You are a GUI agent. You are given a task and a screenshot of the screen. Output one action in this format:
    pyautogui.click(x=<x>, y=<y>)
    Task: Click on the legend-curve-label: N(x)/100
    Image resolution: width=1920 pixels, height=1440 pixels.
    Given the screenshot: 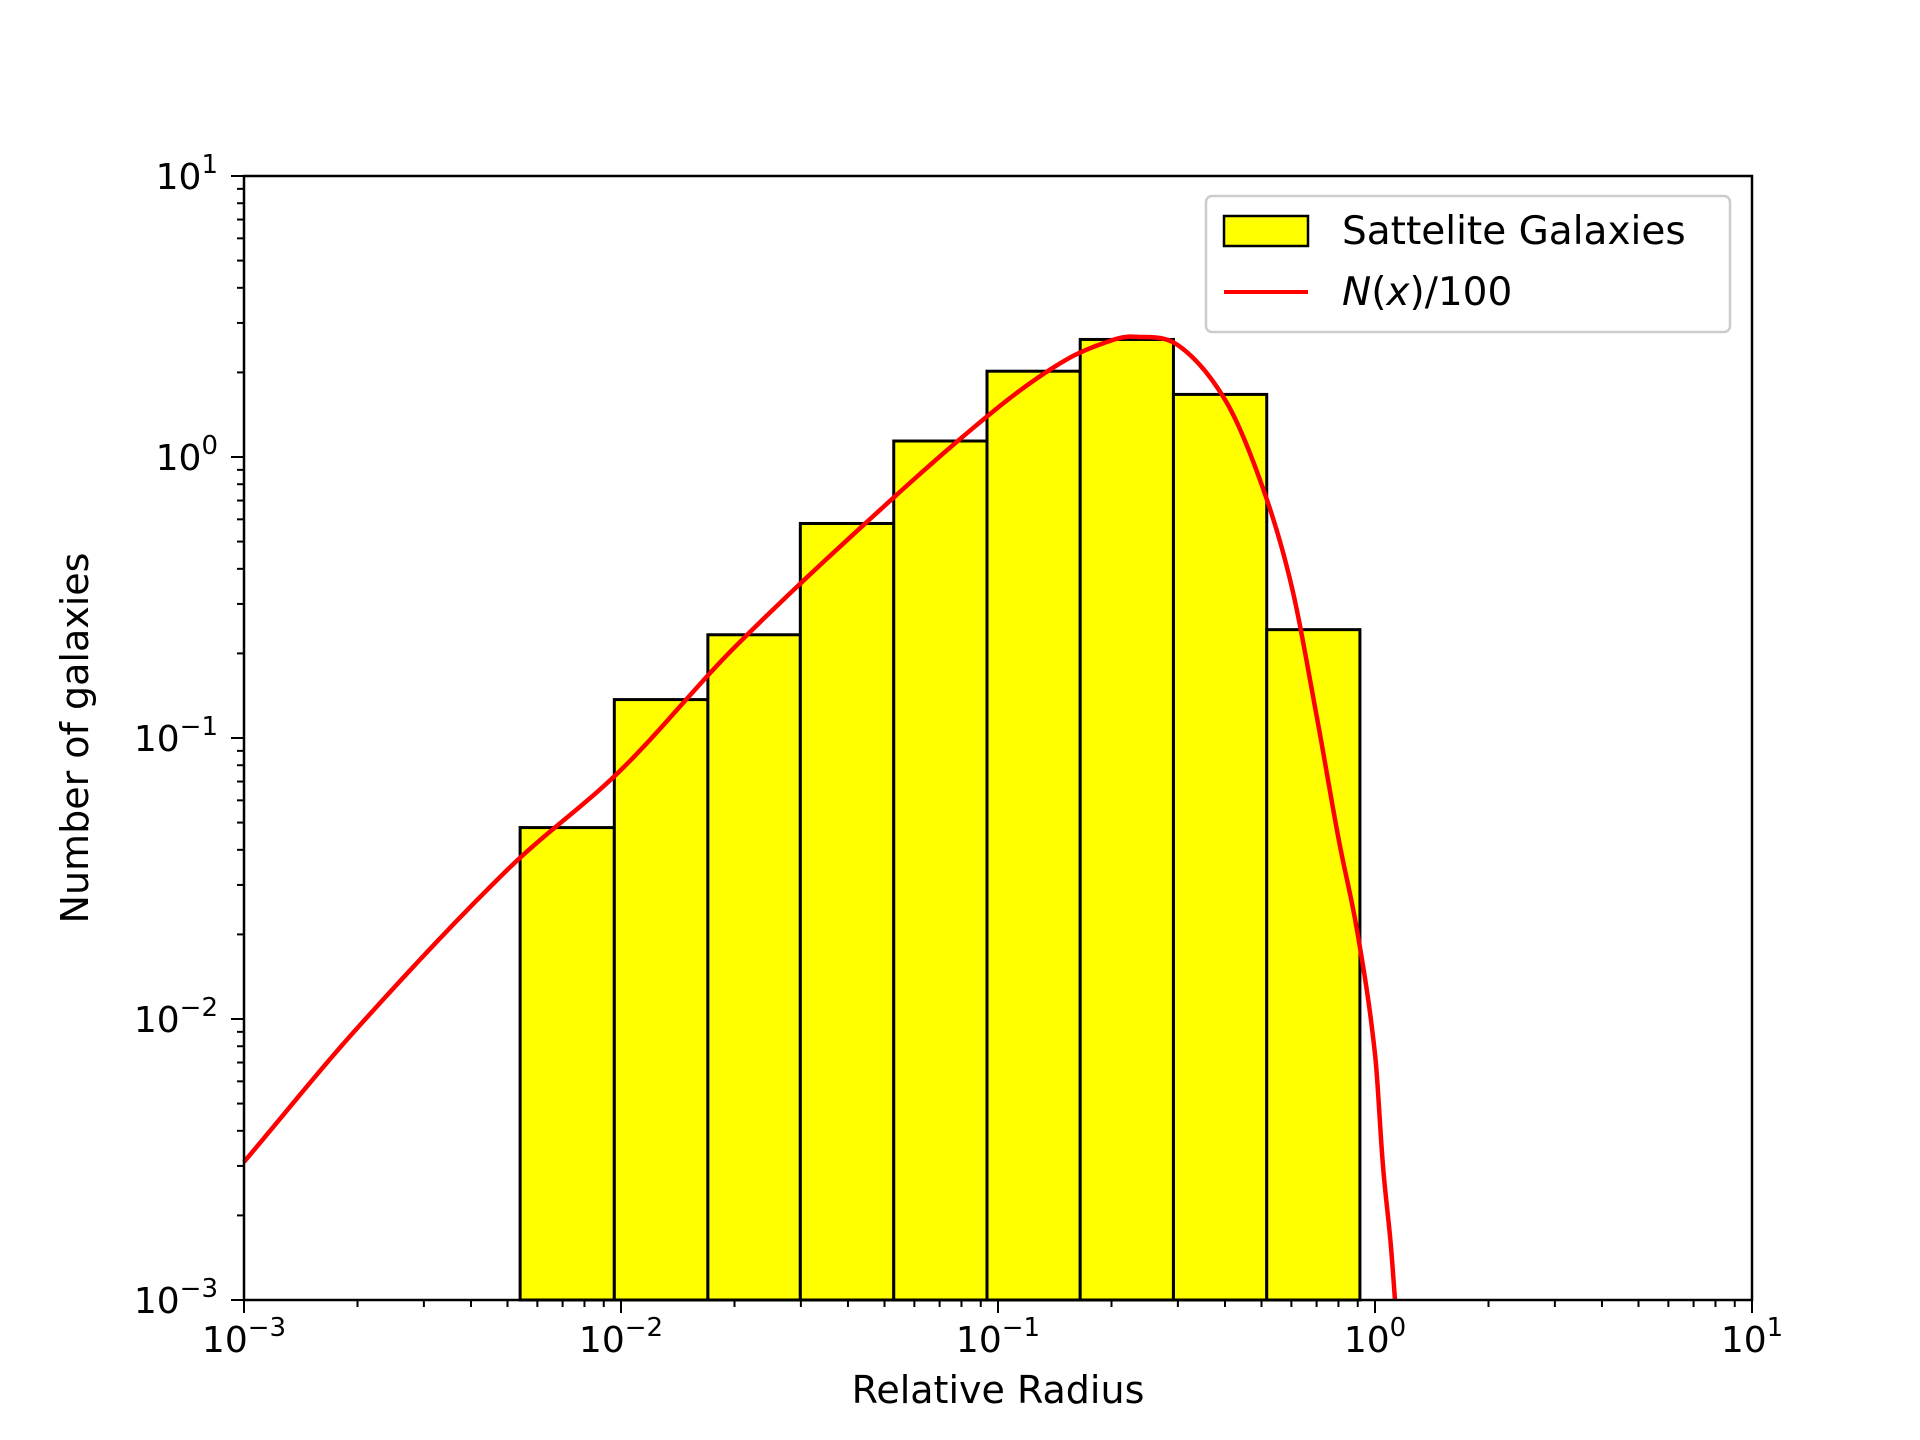 What is the action you would take?
    pyautogui.click(x=1427, y=292)
    